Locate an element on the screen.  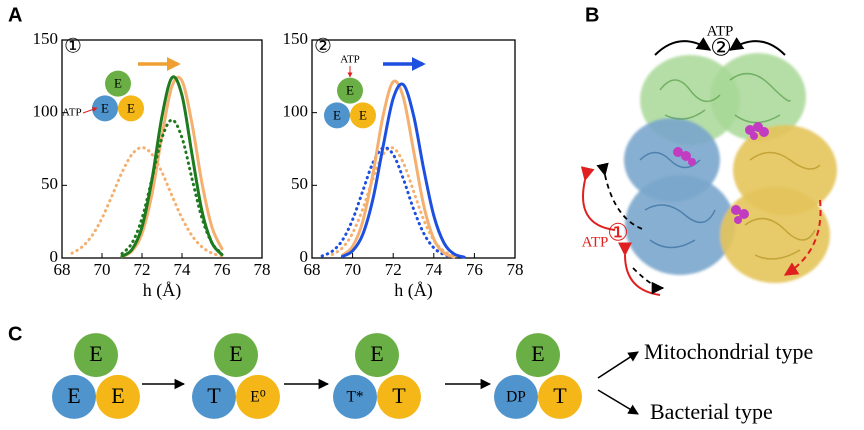
subunit-label: T* is located at coordinates (354, 396).